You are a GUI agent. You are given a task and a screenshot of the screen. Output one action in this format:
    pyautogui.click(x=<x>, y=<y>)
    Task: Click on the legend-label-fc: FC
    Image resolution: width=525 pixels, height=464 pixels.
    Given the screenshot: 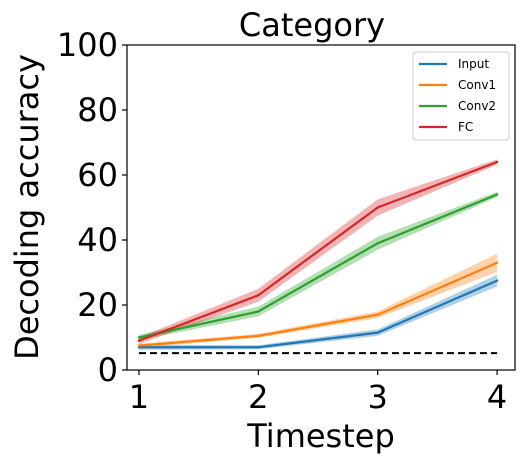 What is the action you would take?
    pyautogui.click(x=465, y=127)
    